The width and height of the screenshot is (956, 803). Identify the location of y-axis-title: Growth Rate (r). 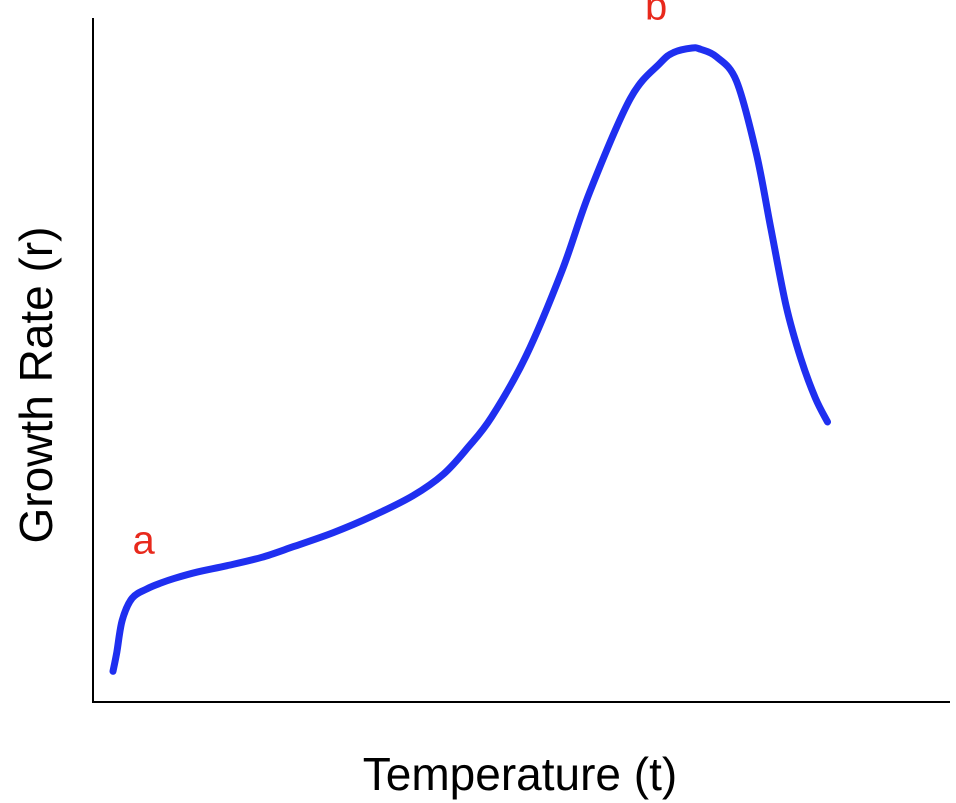
(36, 385).